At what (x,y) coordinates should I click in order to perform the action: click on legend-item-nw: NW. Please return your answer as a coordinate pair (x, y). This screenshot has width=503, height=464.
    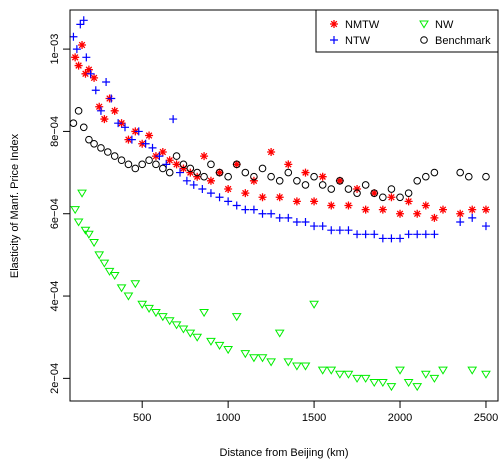
    Looking at the image, I should click on (436, 25).